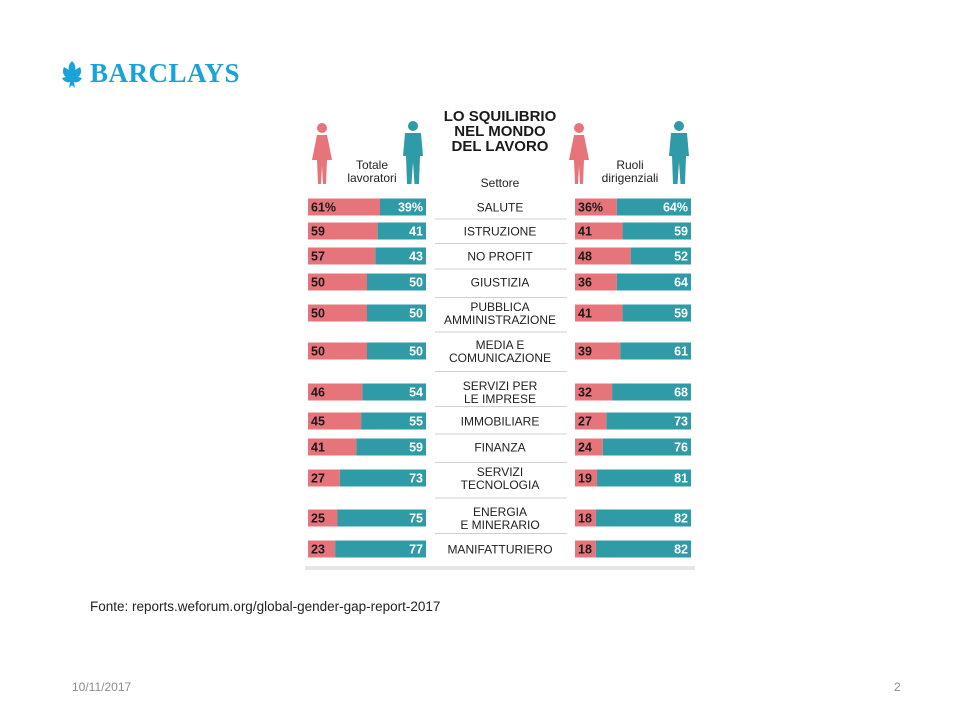 The height and width of the screenshot is (720, 960). I want to click on data-label-right-male: 64, so click(681, 283).